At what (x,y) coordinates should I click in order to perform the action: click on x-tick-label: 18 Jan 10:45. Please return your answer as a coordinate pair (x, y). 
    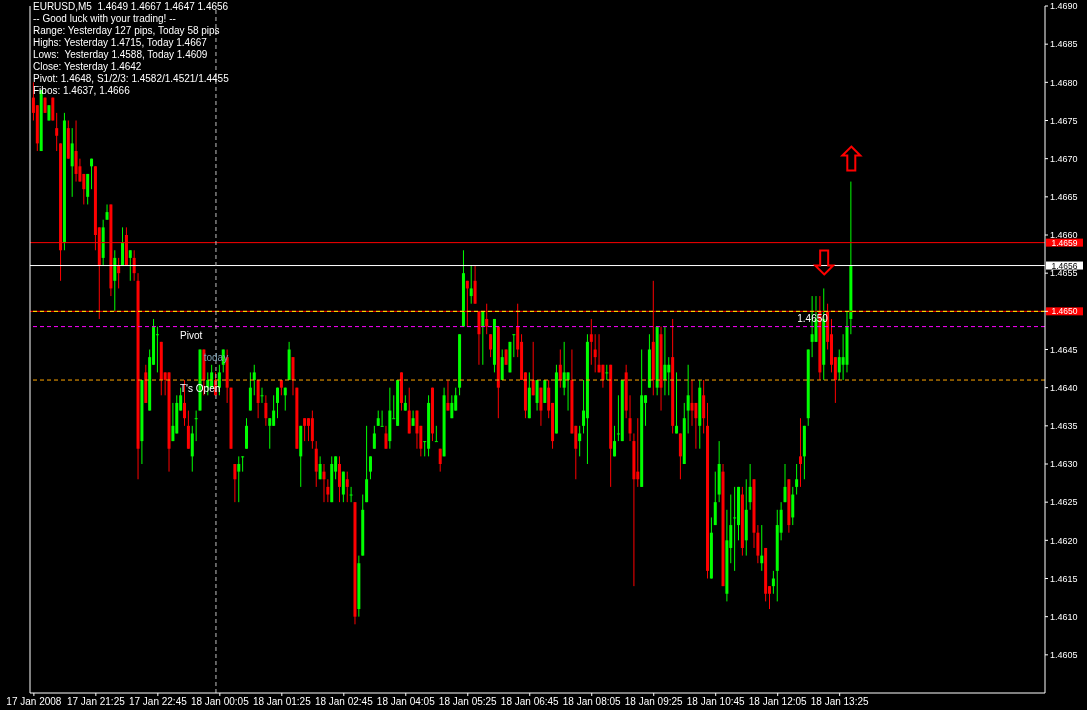
    Looking at the image, I should click on (716, 702).